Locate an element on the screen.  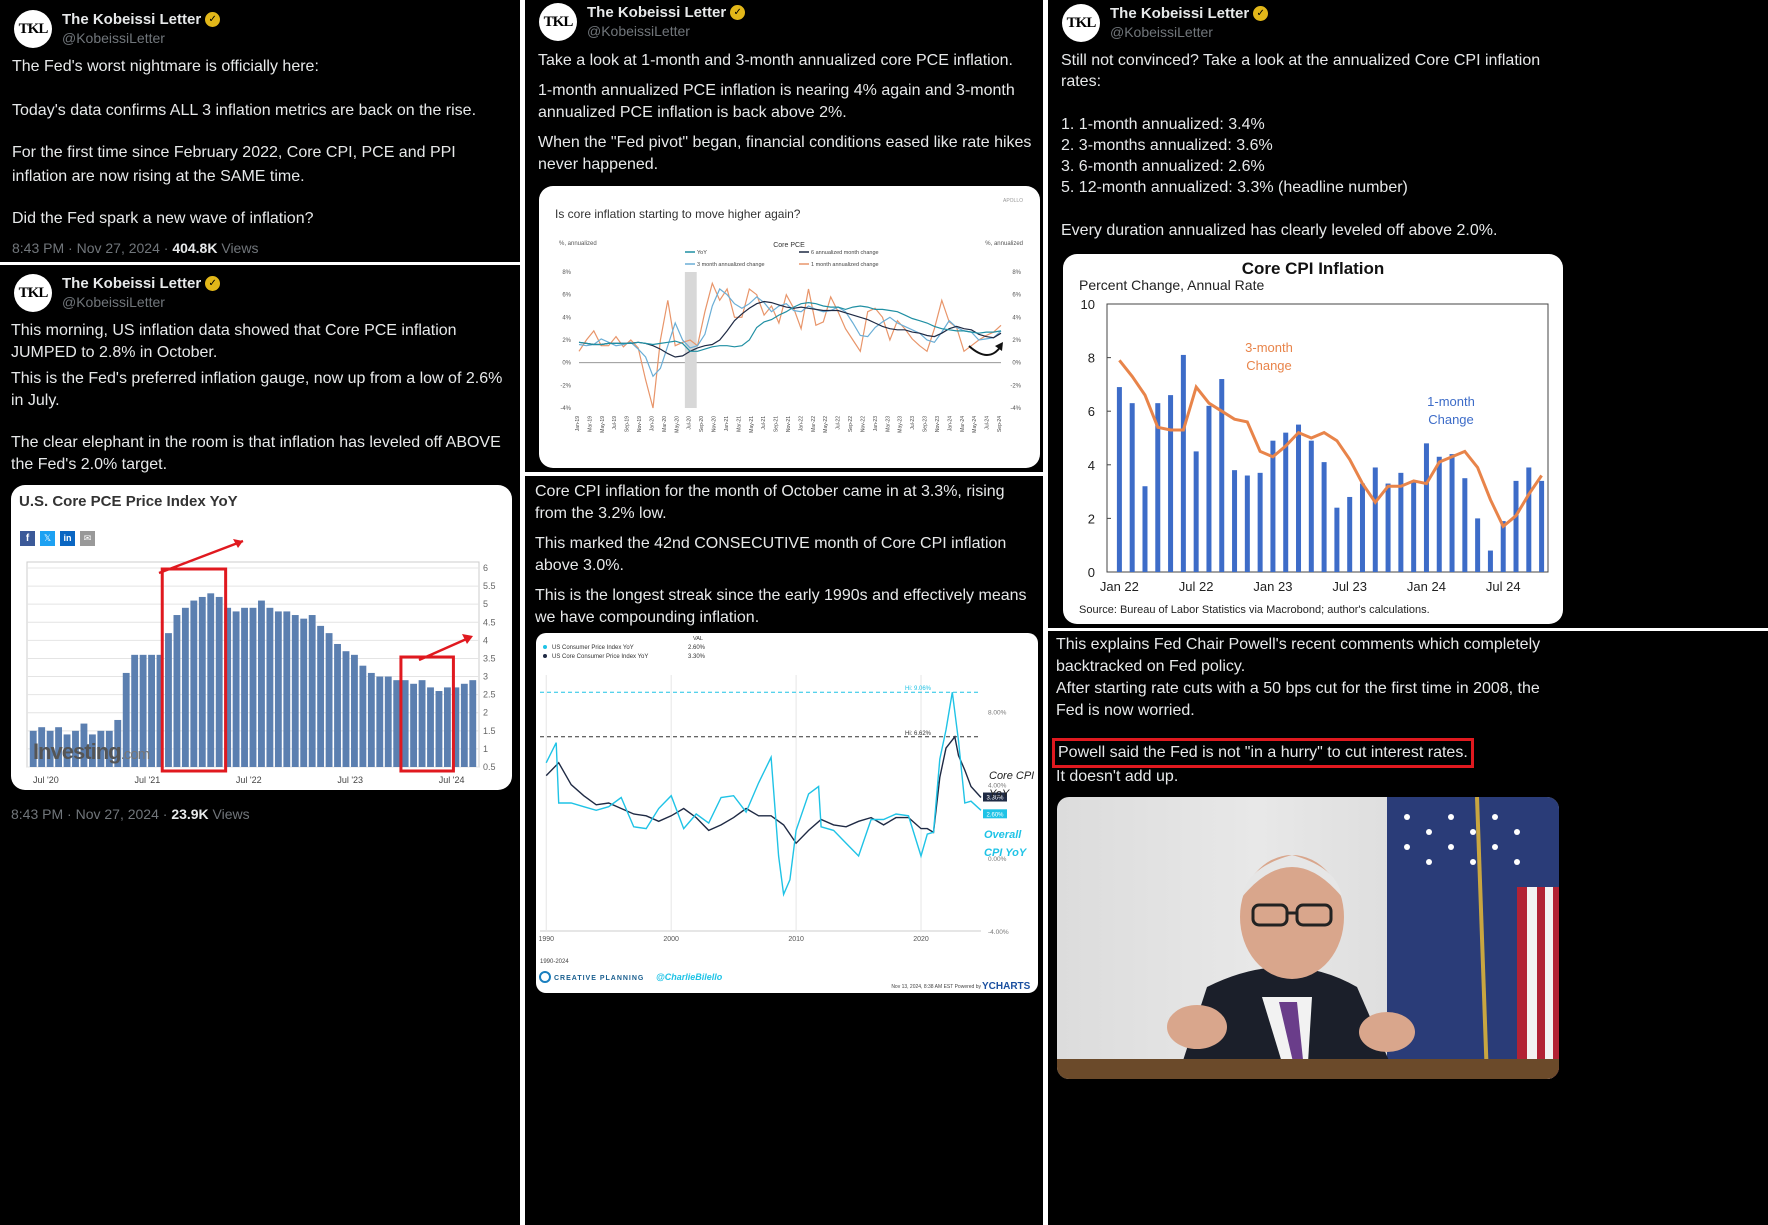
tweet-header: TKL The Kobeissi Letter ✓ @KobeissiLetter is located at coordinates (117, 30).